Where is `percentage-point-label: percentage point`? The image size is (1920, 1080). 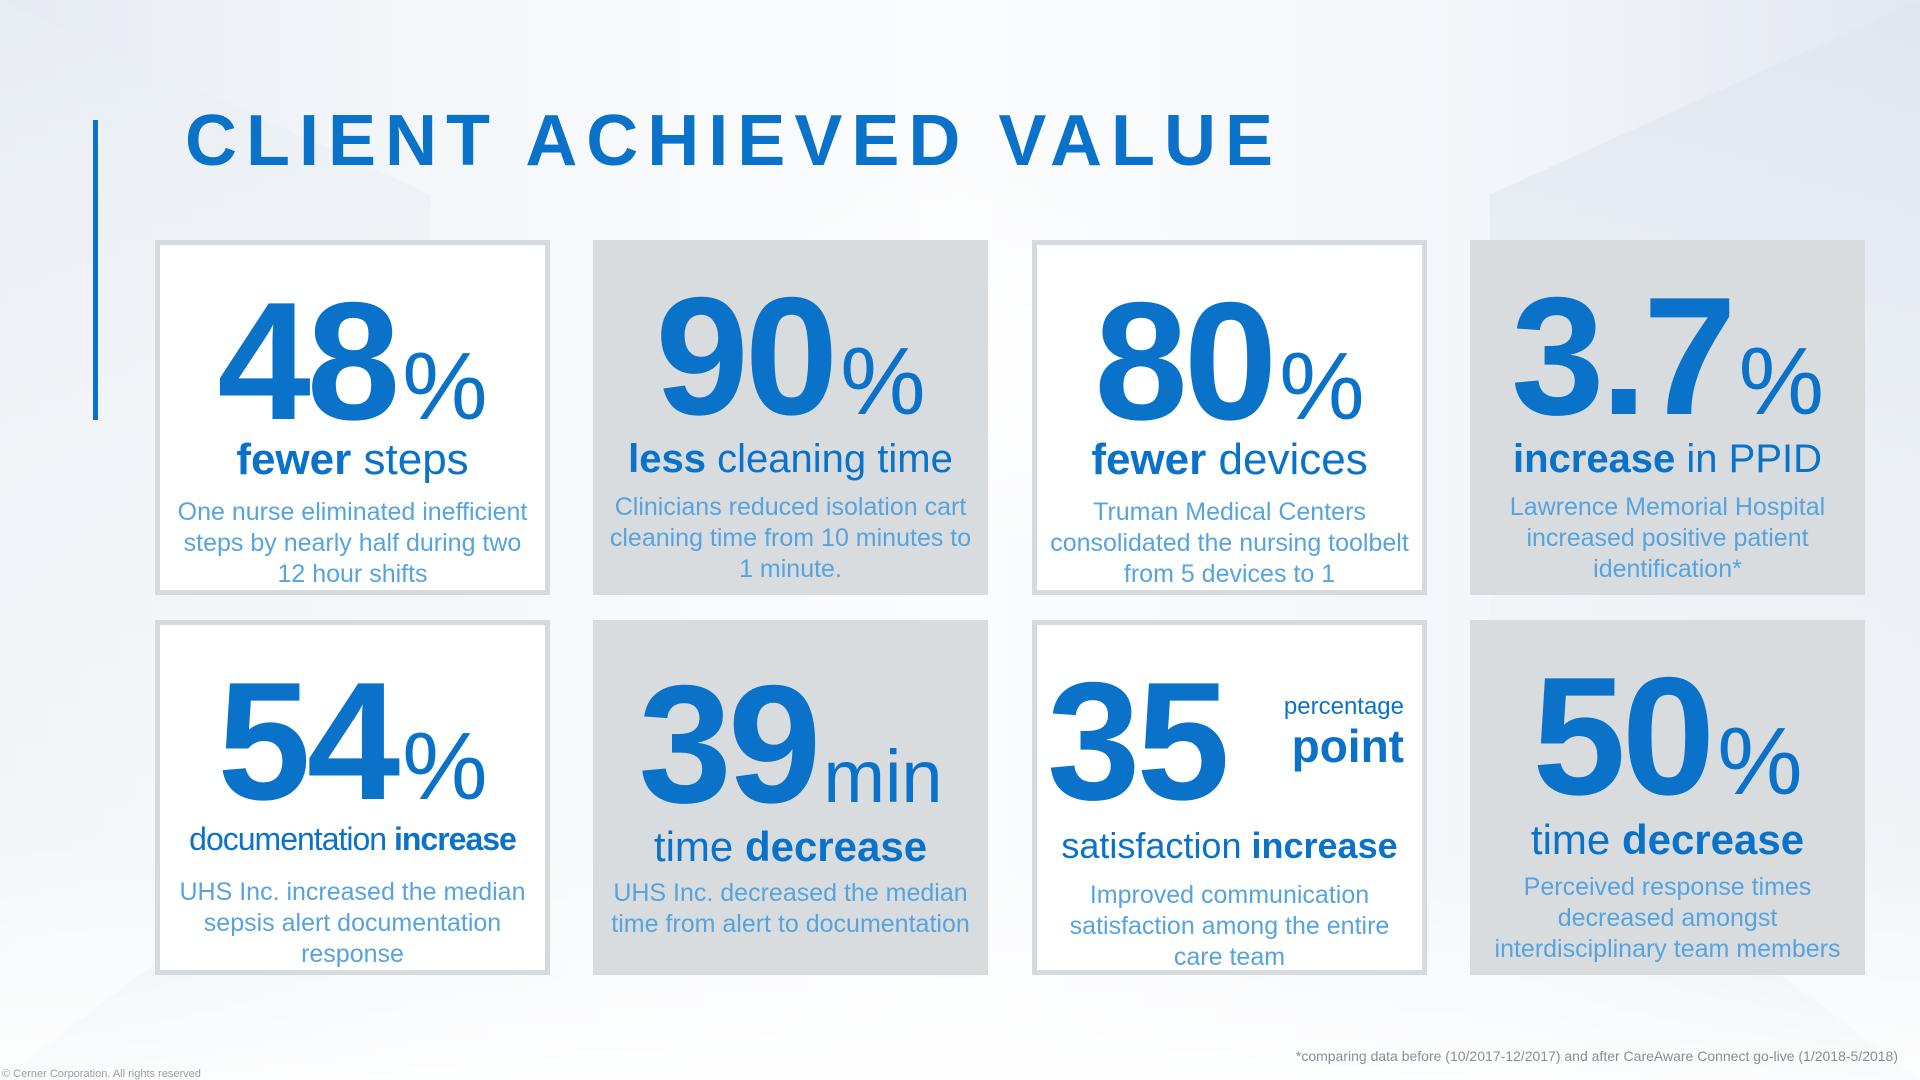
percentage-point-label: percentage point is located at coordinates (1344, 732).